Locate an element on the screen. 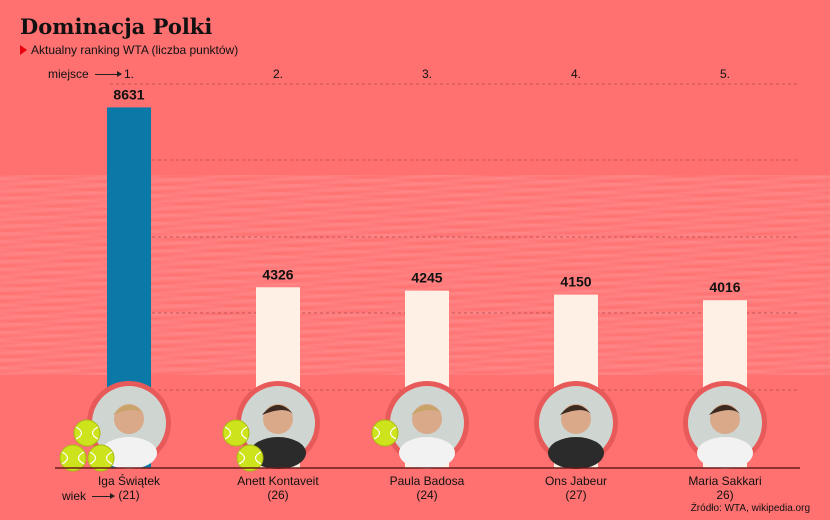 The image size is (830, 520). player-age: (21) is located at coordinates (128, 495).